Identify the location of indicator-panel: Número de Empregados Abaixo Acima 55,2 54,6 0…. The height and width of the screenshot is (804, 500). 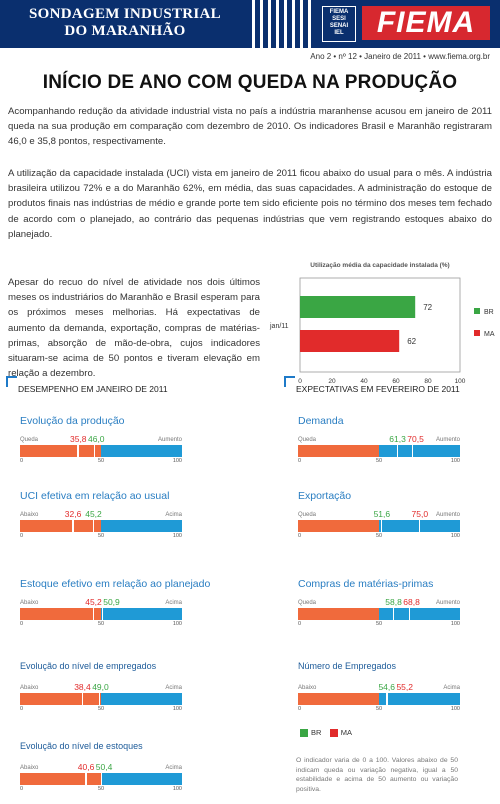
(379, 689).